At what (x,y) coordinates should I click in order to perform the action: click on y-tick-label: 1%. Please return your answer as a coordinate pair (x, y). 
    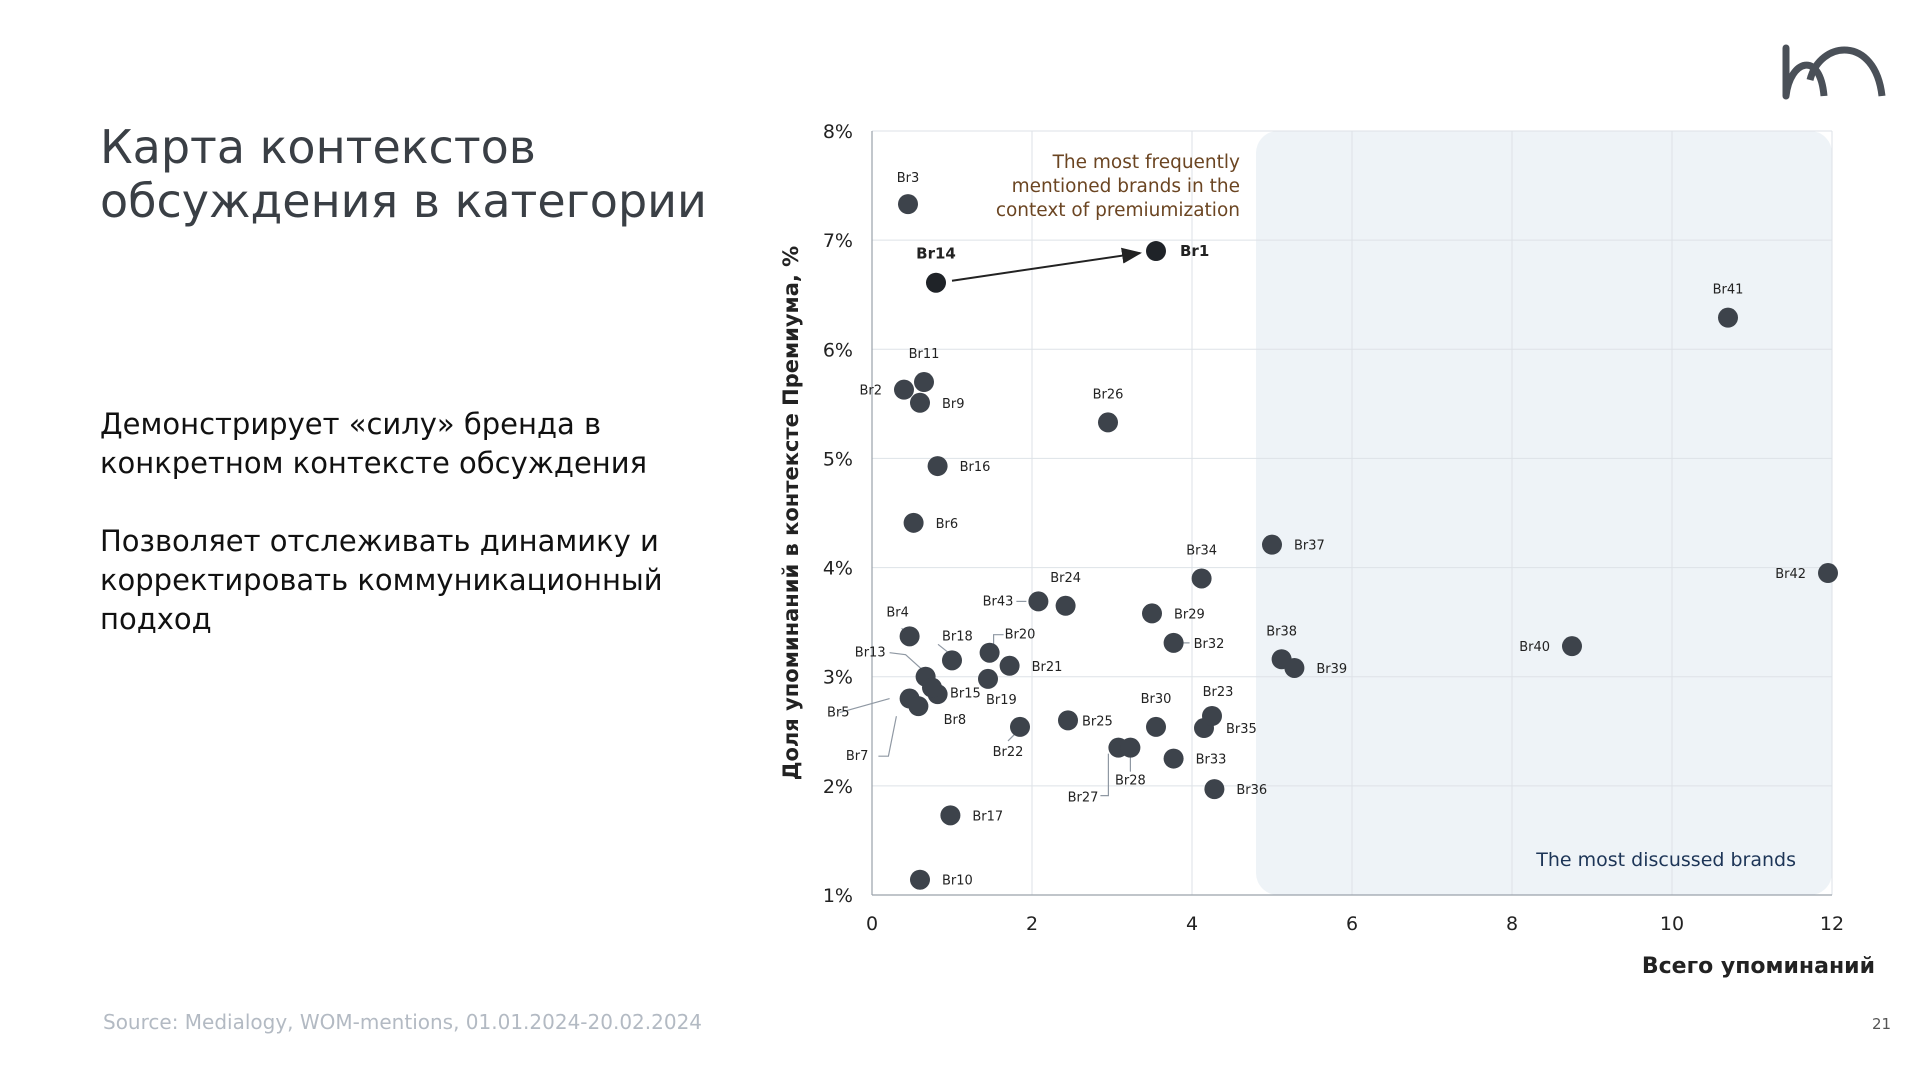
    Looking at the image, I should click on (838, 896).